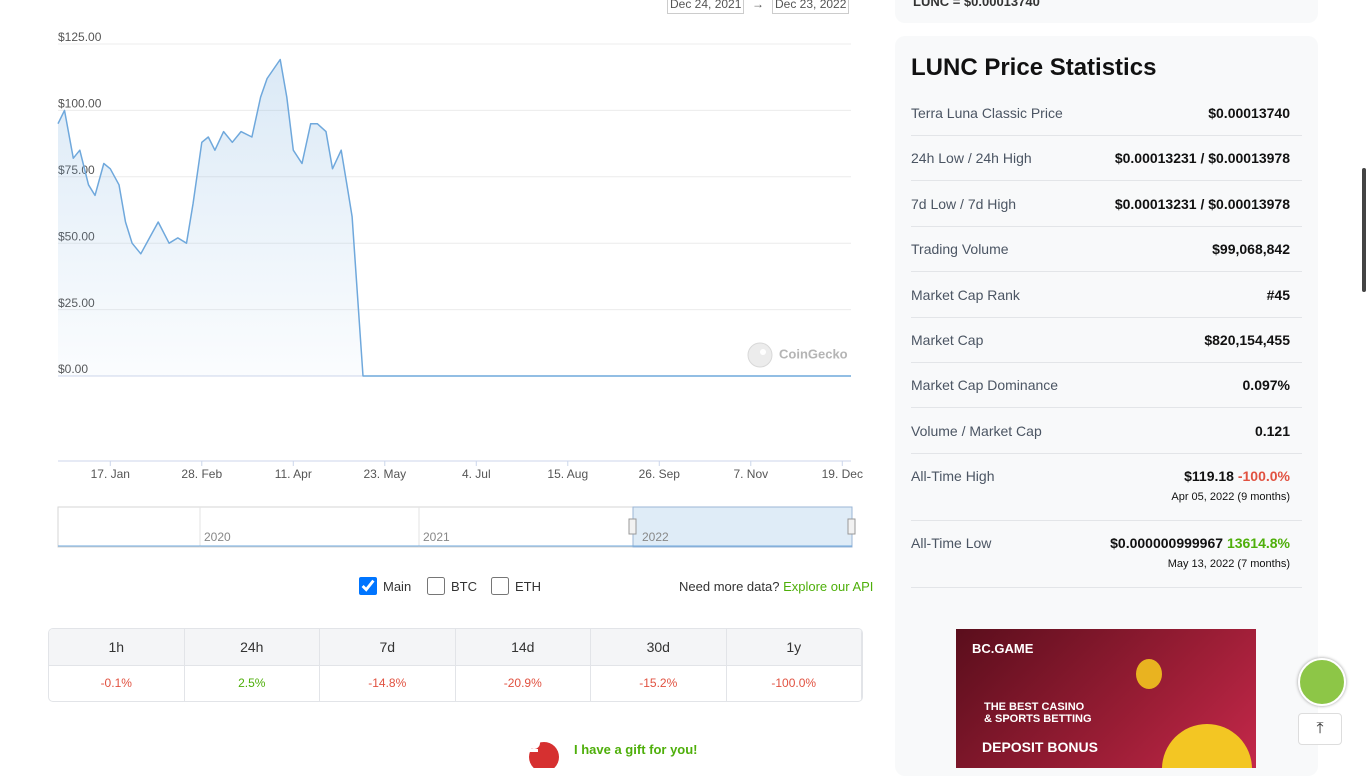 Image resolution: width=1366 pixels, height=776 pixels. I want to click on y-tick-label: $100.00, so click(80, 104).